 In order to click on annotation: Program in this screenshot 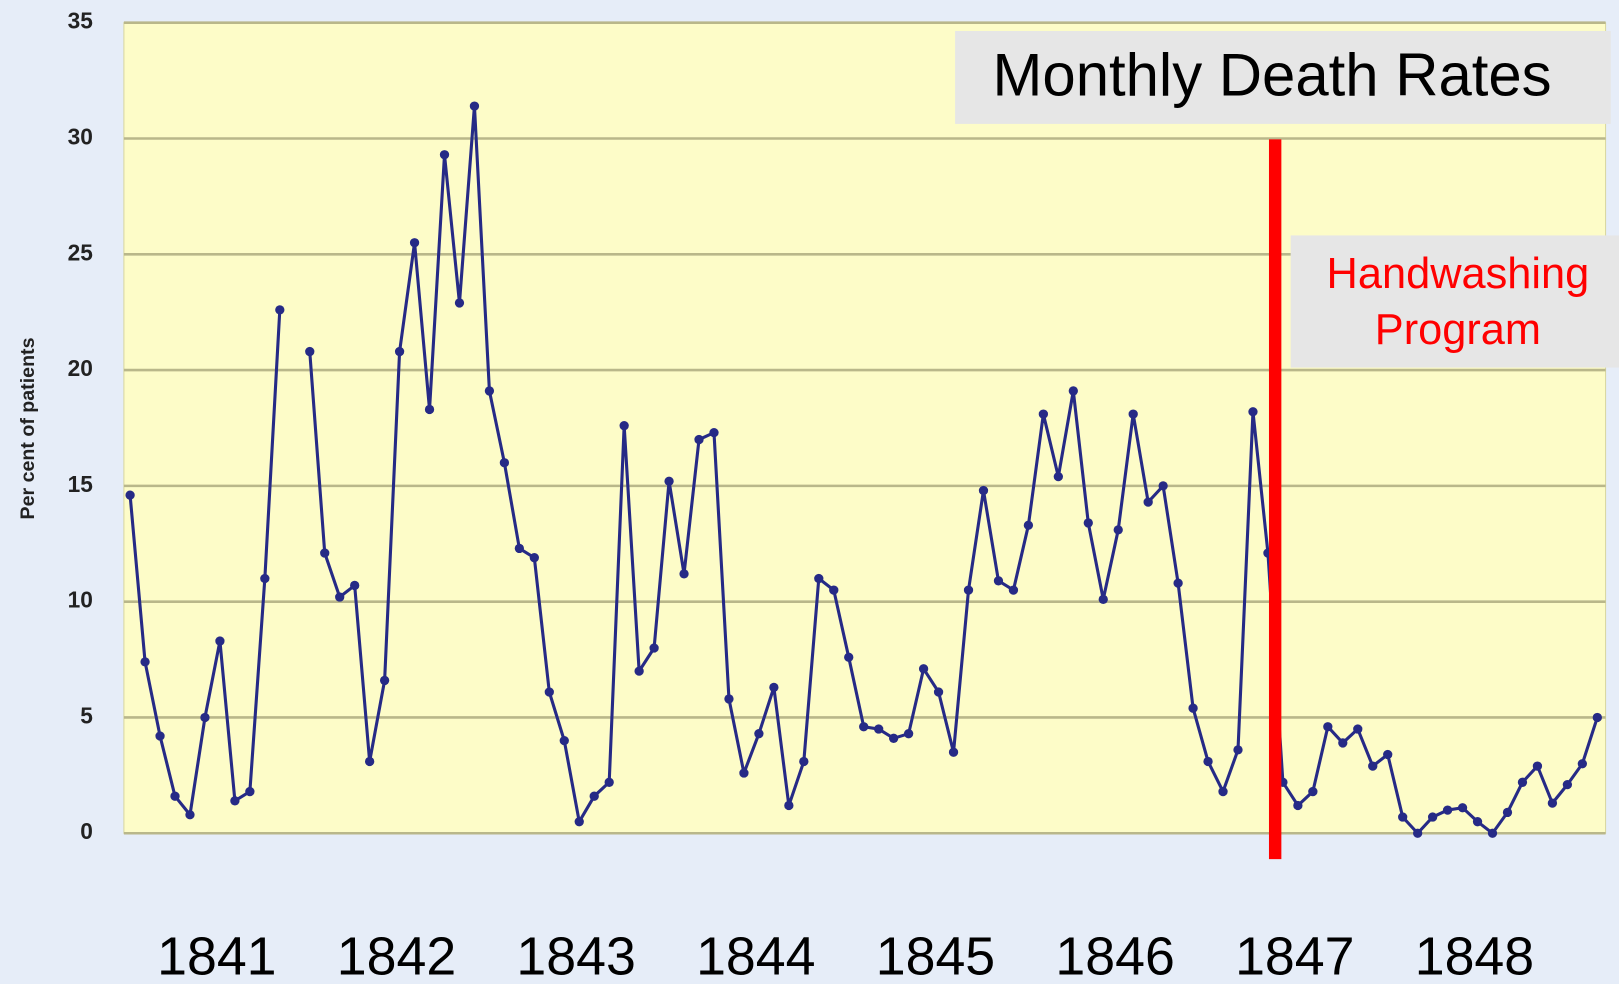, I will do `click(1458, 330)`.